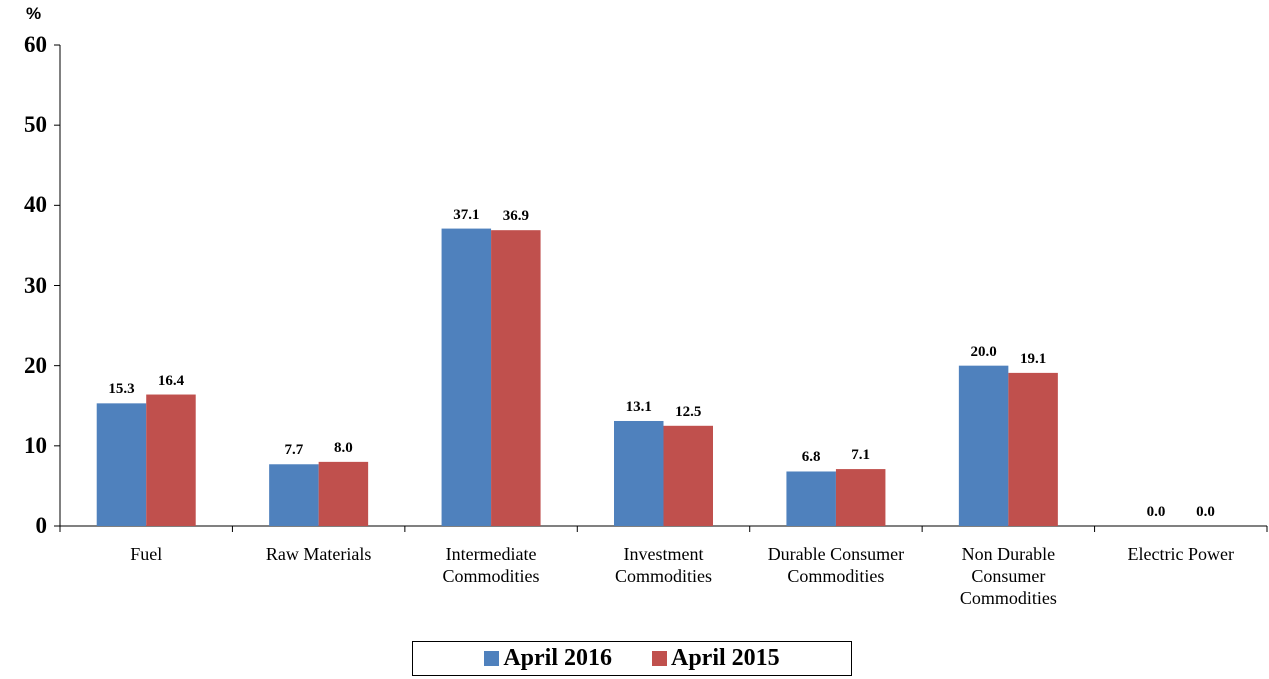 The height and width of the screenshot is (679, 1269). I want to click on y-axis-label: %, so click(34, 13).